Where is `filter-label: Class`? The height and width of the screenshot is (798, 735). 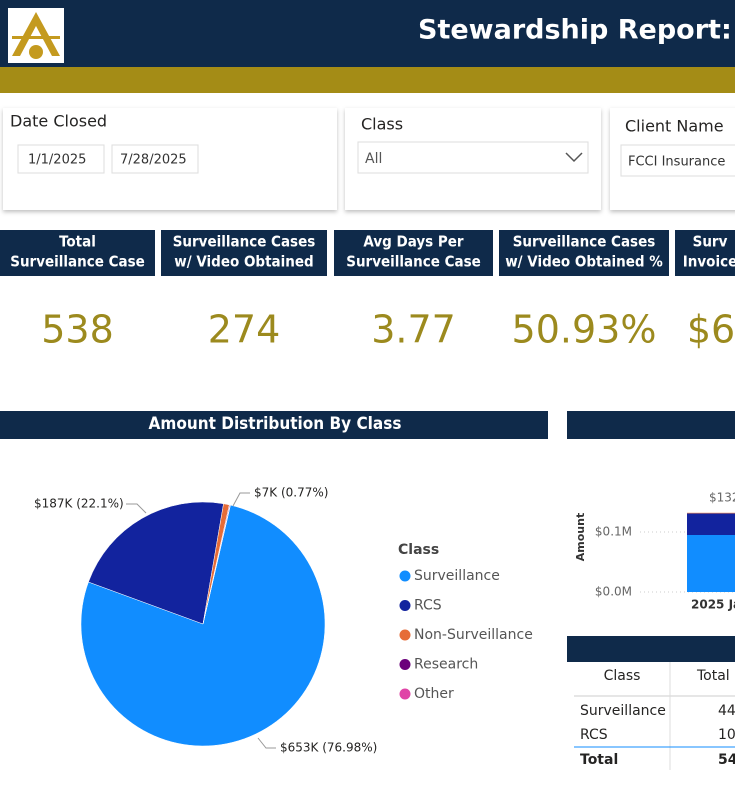 filter-label: Class is located at coordinates (382, 124).